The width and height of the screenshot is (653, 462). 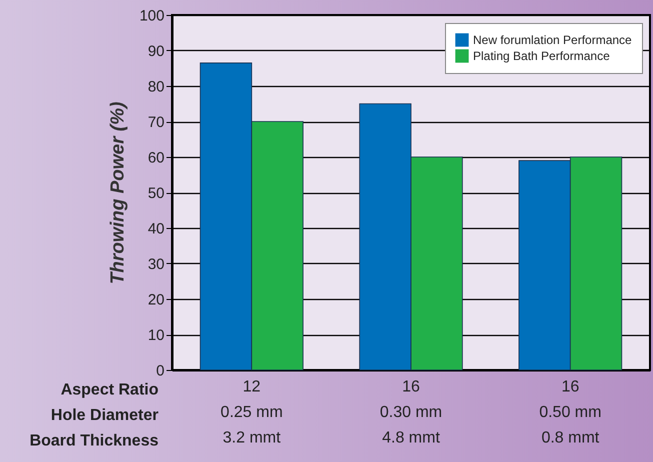 What do you see at coordinates (570, 412) in the screenshot?
I see `x-tick-label: 16 0.50 mm 0.8 mmt` at bounding box center [570, 412].